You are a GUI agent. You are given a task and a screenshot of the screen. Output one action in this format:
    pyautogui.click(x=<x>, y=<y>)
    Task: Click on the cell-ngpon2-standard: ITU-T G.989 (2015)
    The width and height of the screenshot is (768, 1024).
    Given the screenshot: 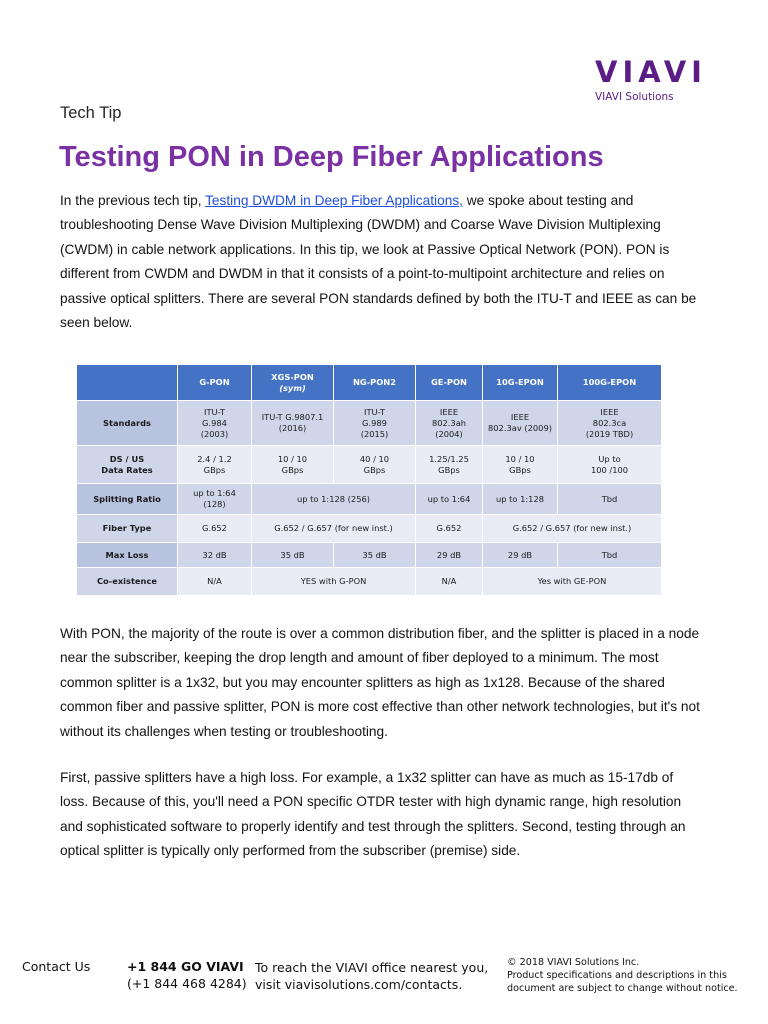 What is the action you would take?
    pyautogui.click(x=374, y=423)
    